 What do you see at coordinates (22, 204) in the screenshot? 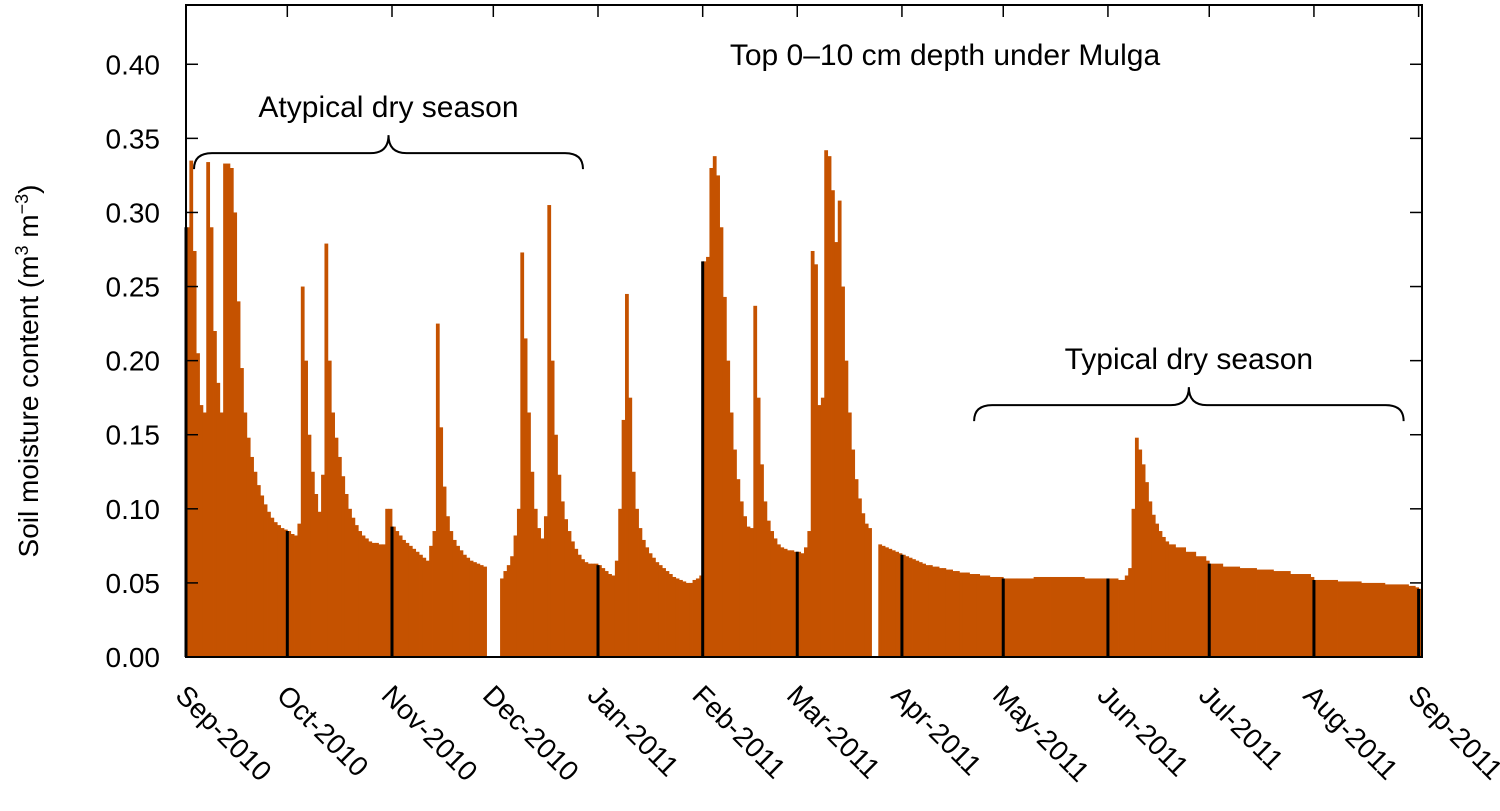
I see `y-label-exp2: −3` at bounding box center [22, 204].